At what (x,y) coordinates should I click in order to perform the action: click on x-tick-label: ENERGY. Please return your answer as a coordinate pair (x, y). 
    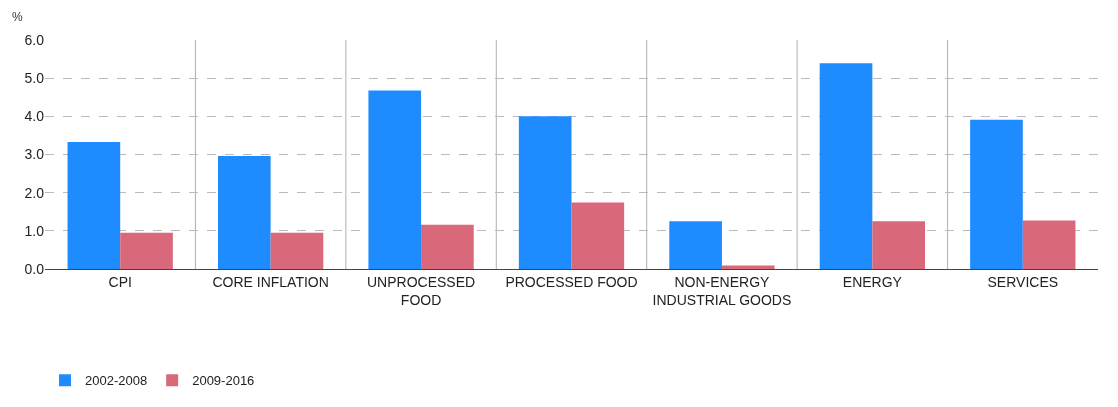
    Looking at the image, I should click on (872, 281).